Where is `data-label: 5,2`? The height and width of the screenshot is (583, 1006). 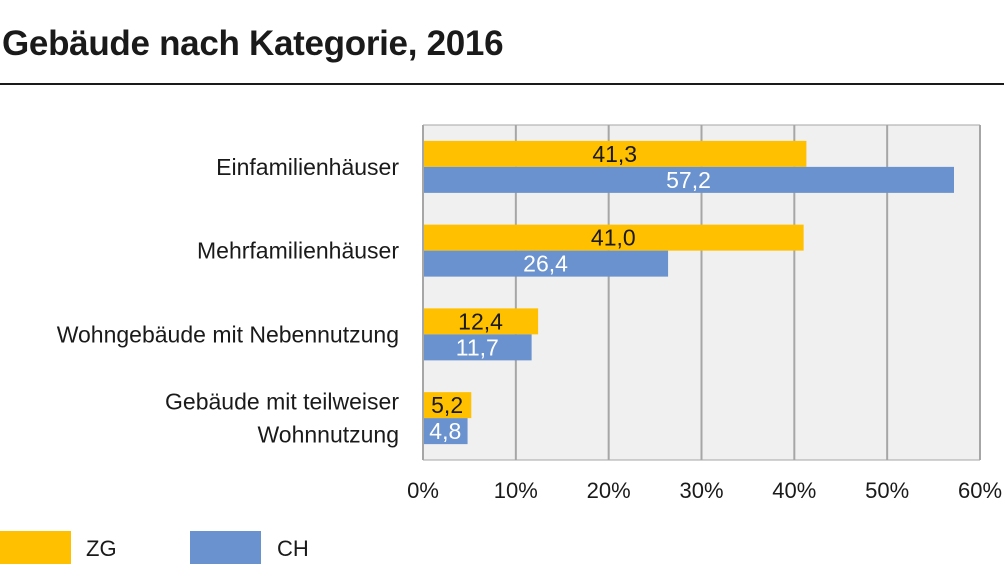
data-label: 5,2 is located at coordinates (447, 405).